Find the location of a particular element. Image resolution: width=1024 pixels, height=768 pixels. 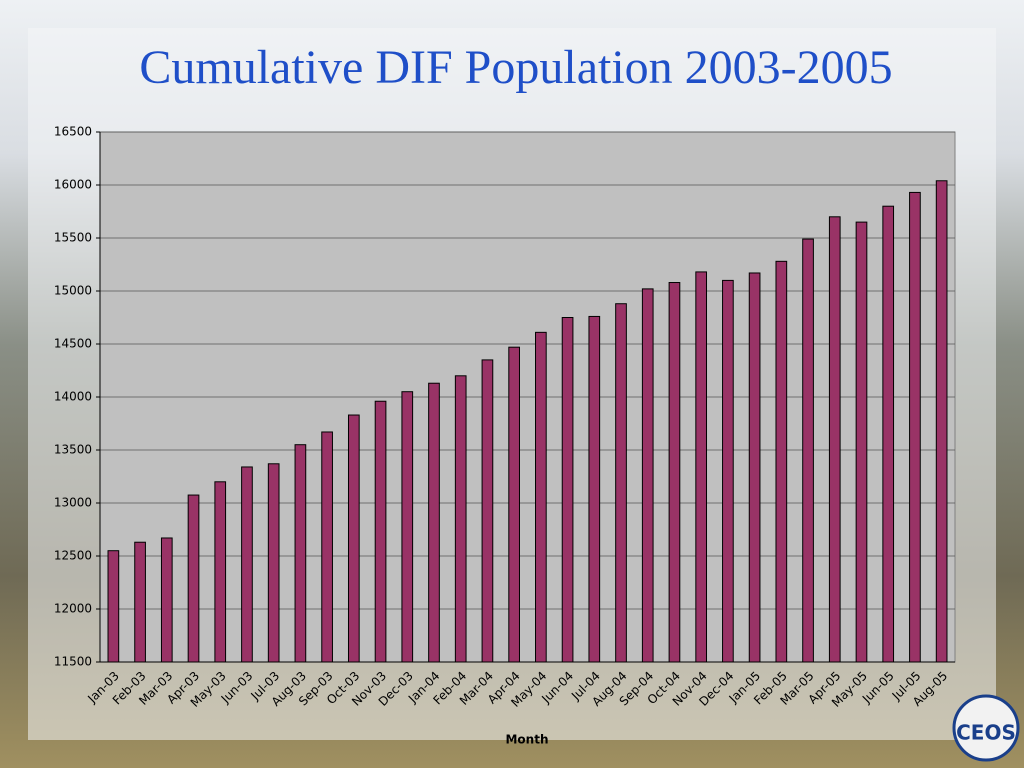

y-tick-label: 12000 is located at coordinates (73, 609).